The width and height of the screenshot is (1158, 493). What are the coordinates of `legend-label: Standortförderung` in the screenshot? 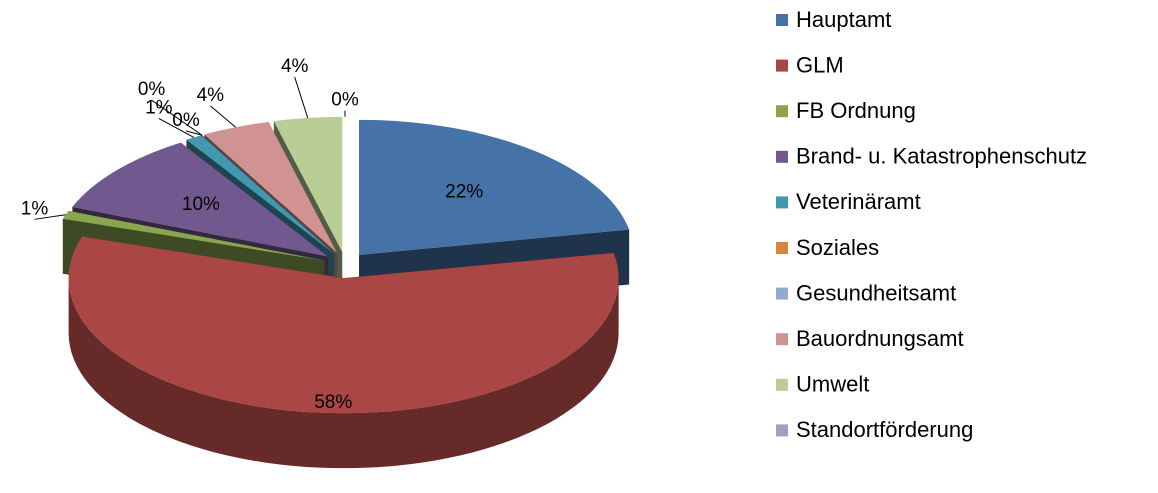 It's located at (884, 429).